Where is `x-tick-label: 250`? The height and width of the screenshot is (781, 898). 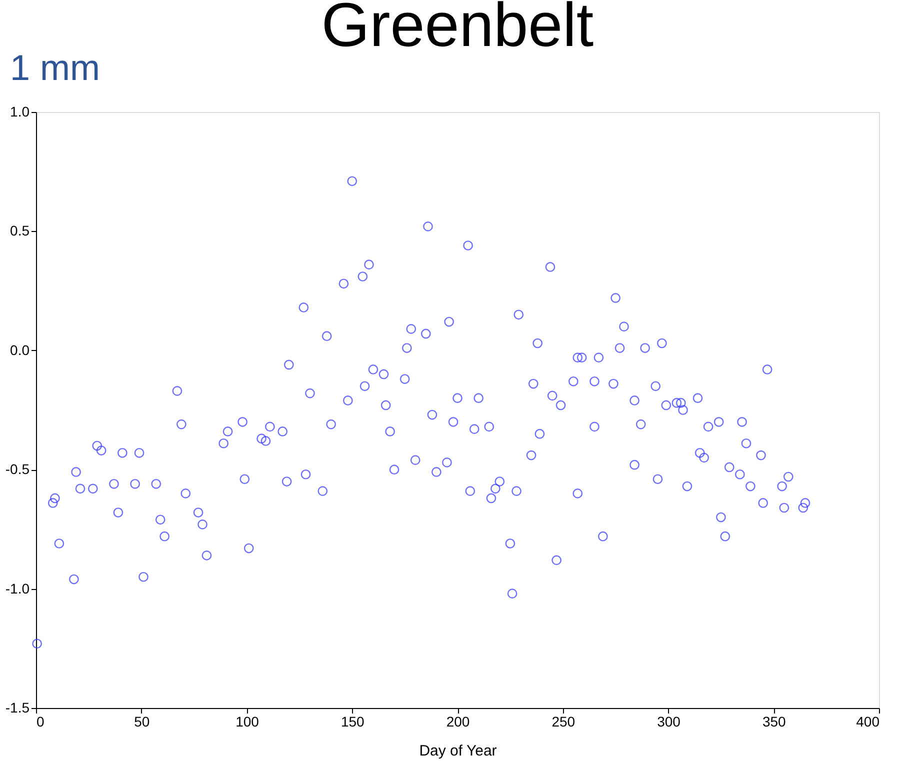
x-tick-label: 250 is located at coordinates (564, 722).